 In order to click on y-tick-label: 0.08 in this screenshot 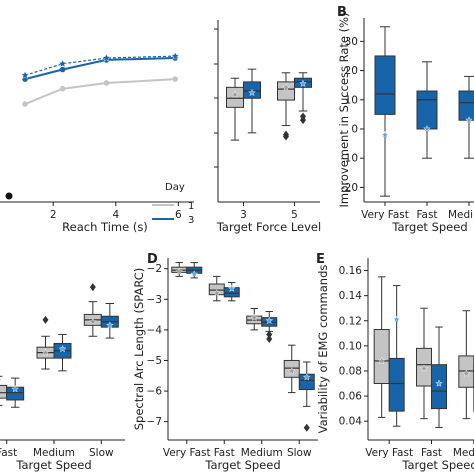, I will do `click(350, 371)`.